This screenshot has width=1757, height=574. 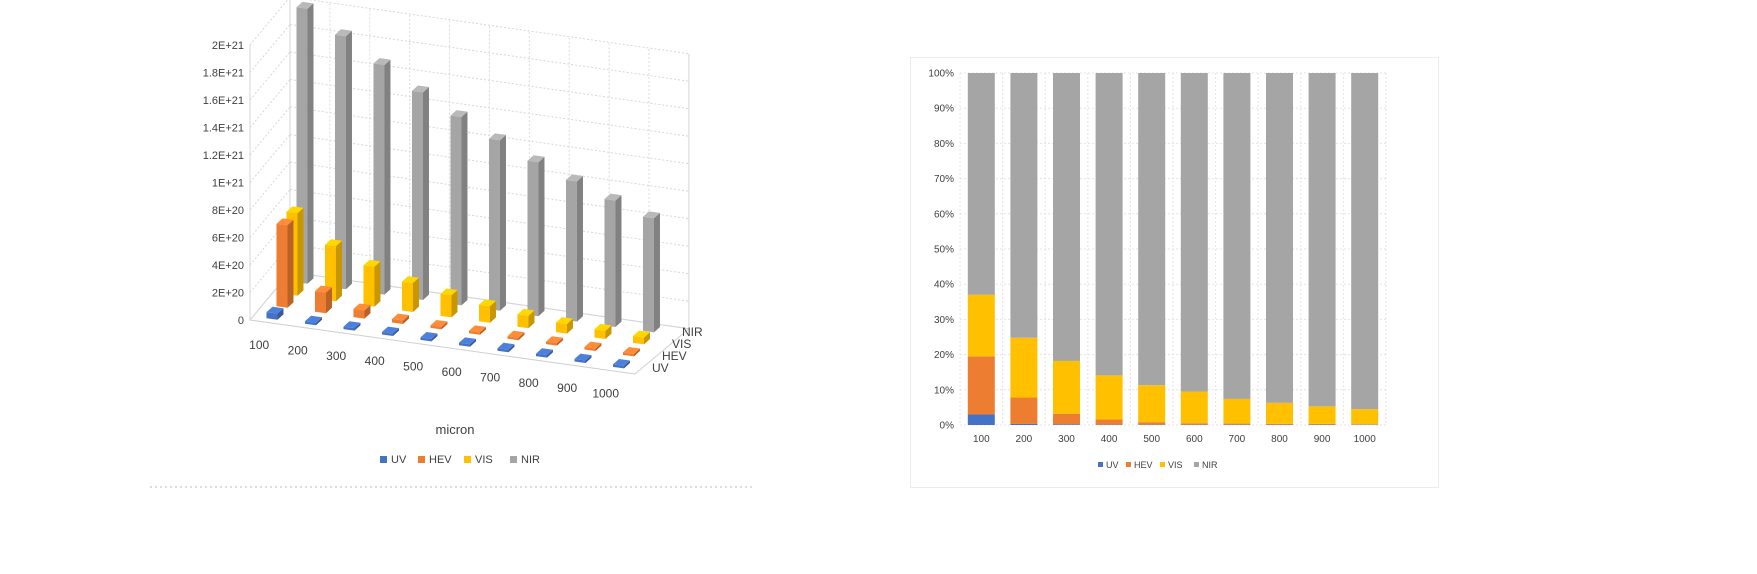 I want to click on x-tick-label: 300, so click(x=1066, y=439).